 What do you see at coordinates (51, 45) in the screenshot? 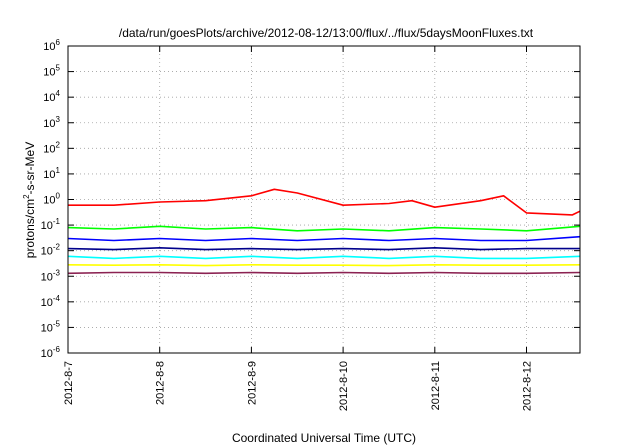
I see `y-tick-label: 10⁶` at bounding box center [51, 45].